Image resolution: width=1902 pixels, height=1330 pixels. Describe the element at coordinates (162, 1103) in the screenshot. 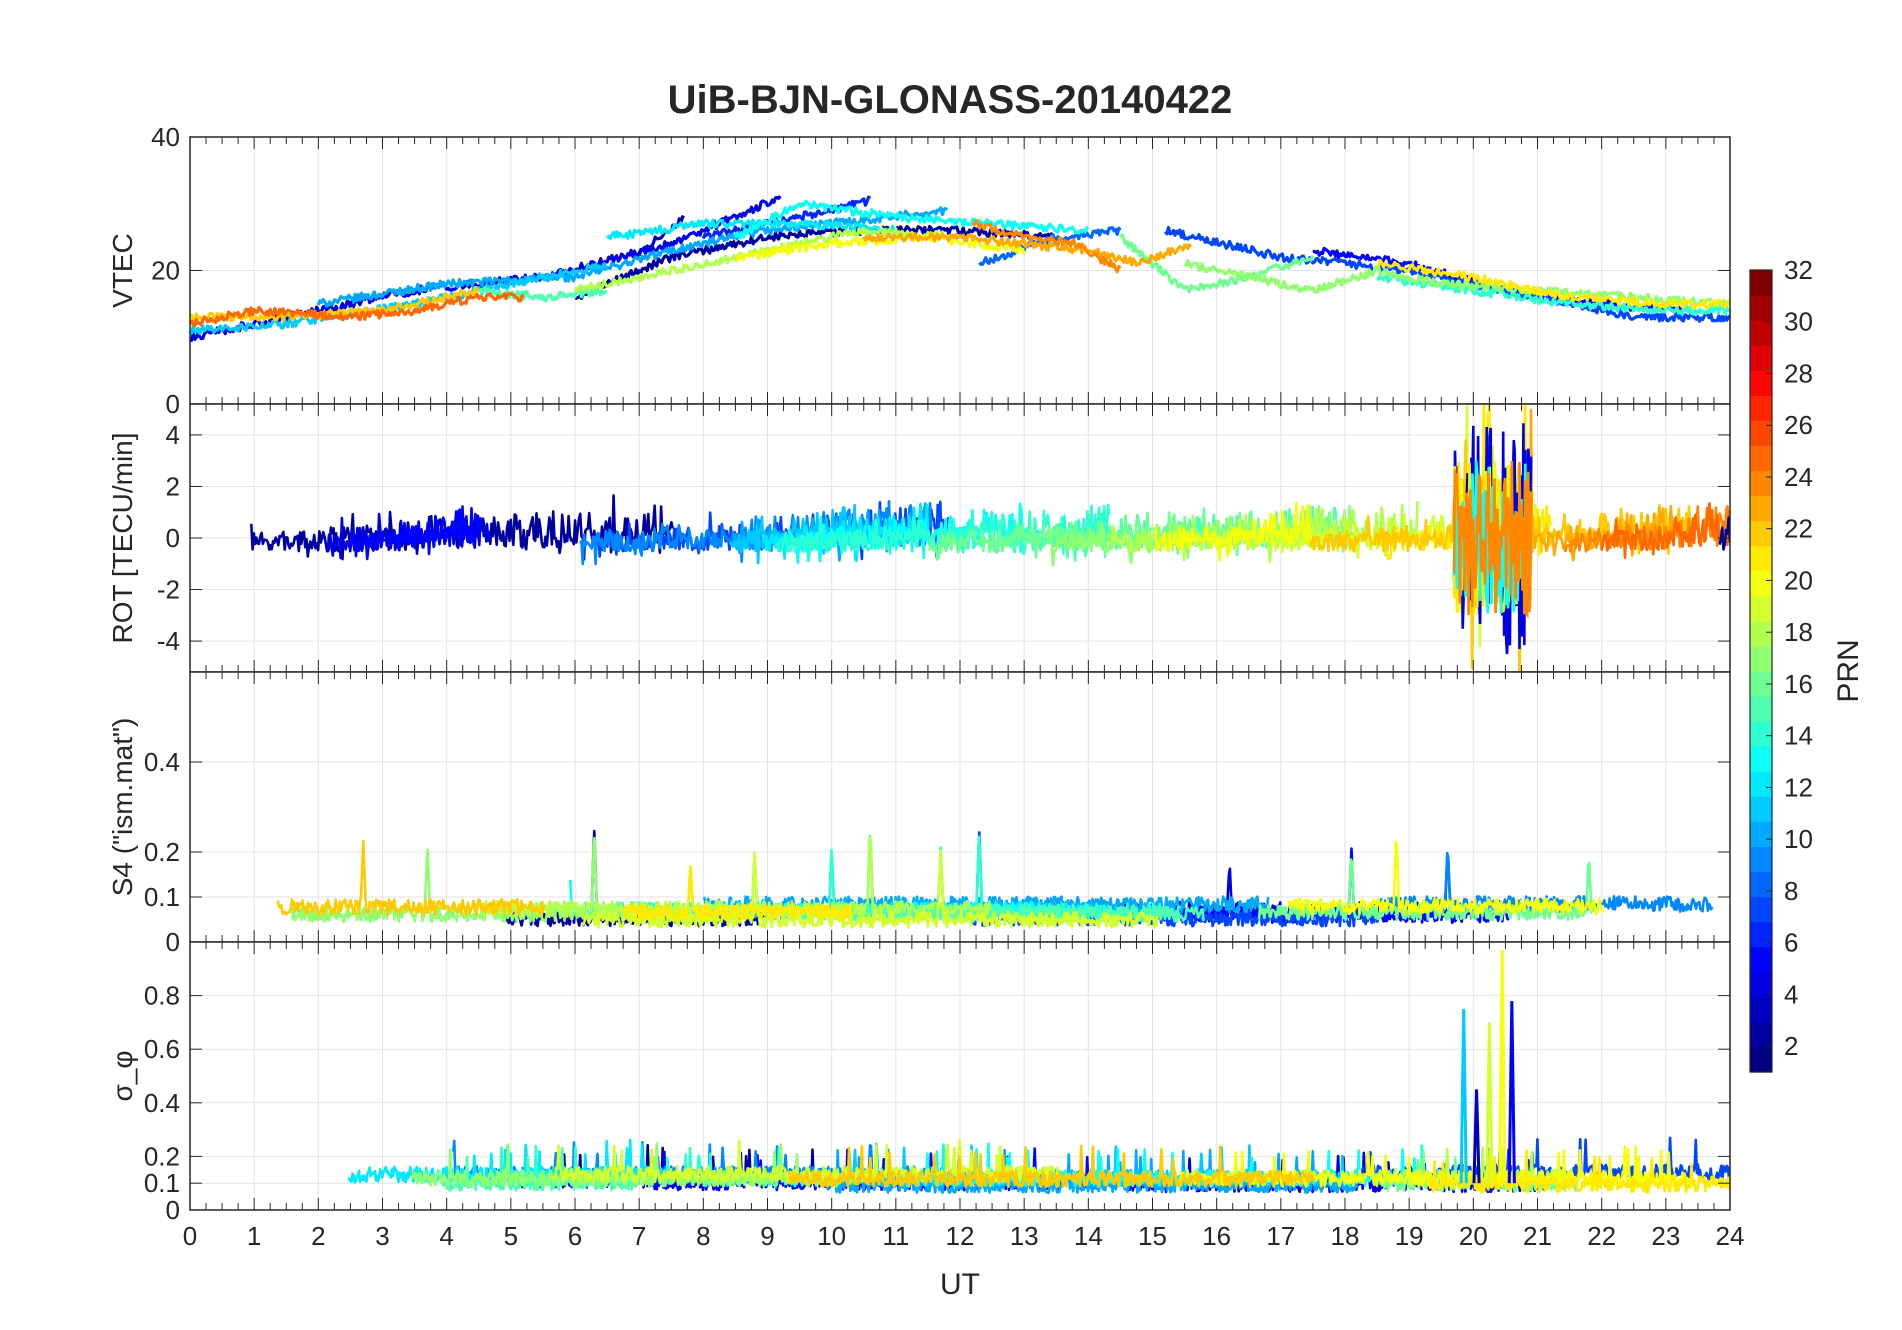

I see `y-tick-label: 0.4` at that location.